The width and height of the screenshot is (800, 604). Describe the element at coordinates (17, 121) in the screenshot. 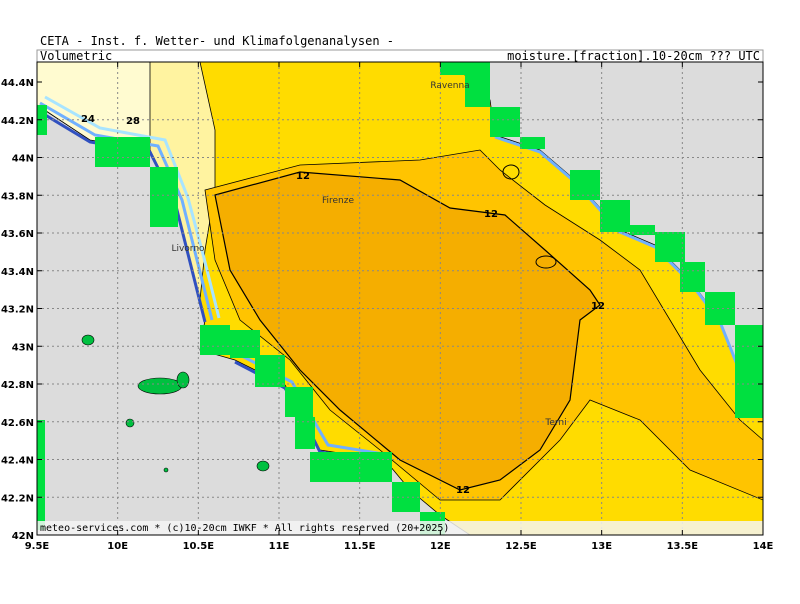

I see `lat-label: 44.2N` at that location.